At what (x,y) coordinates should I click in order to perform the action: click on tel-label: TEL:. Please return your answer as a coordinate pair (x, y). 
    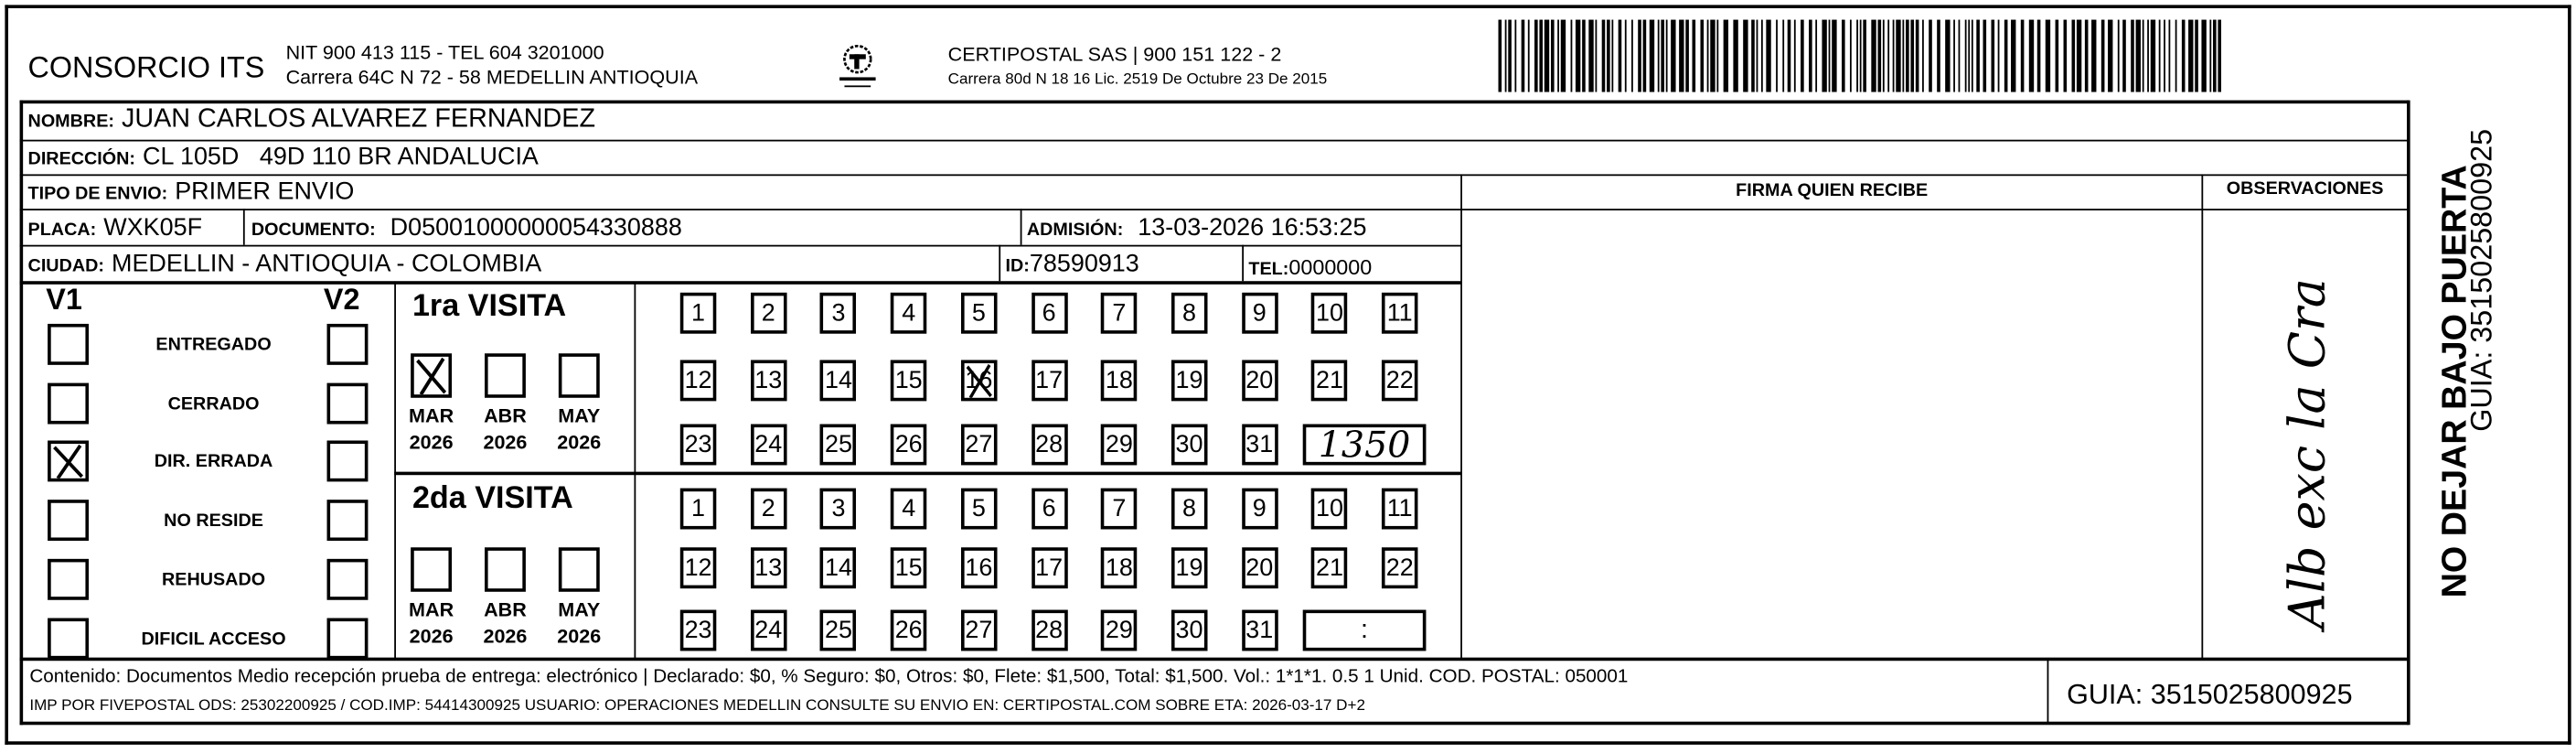
    Looking at the image, I should click on (1268, 269).